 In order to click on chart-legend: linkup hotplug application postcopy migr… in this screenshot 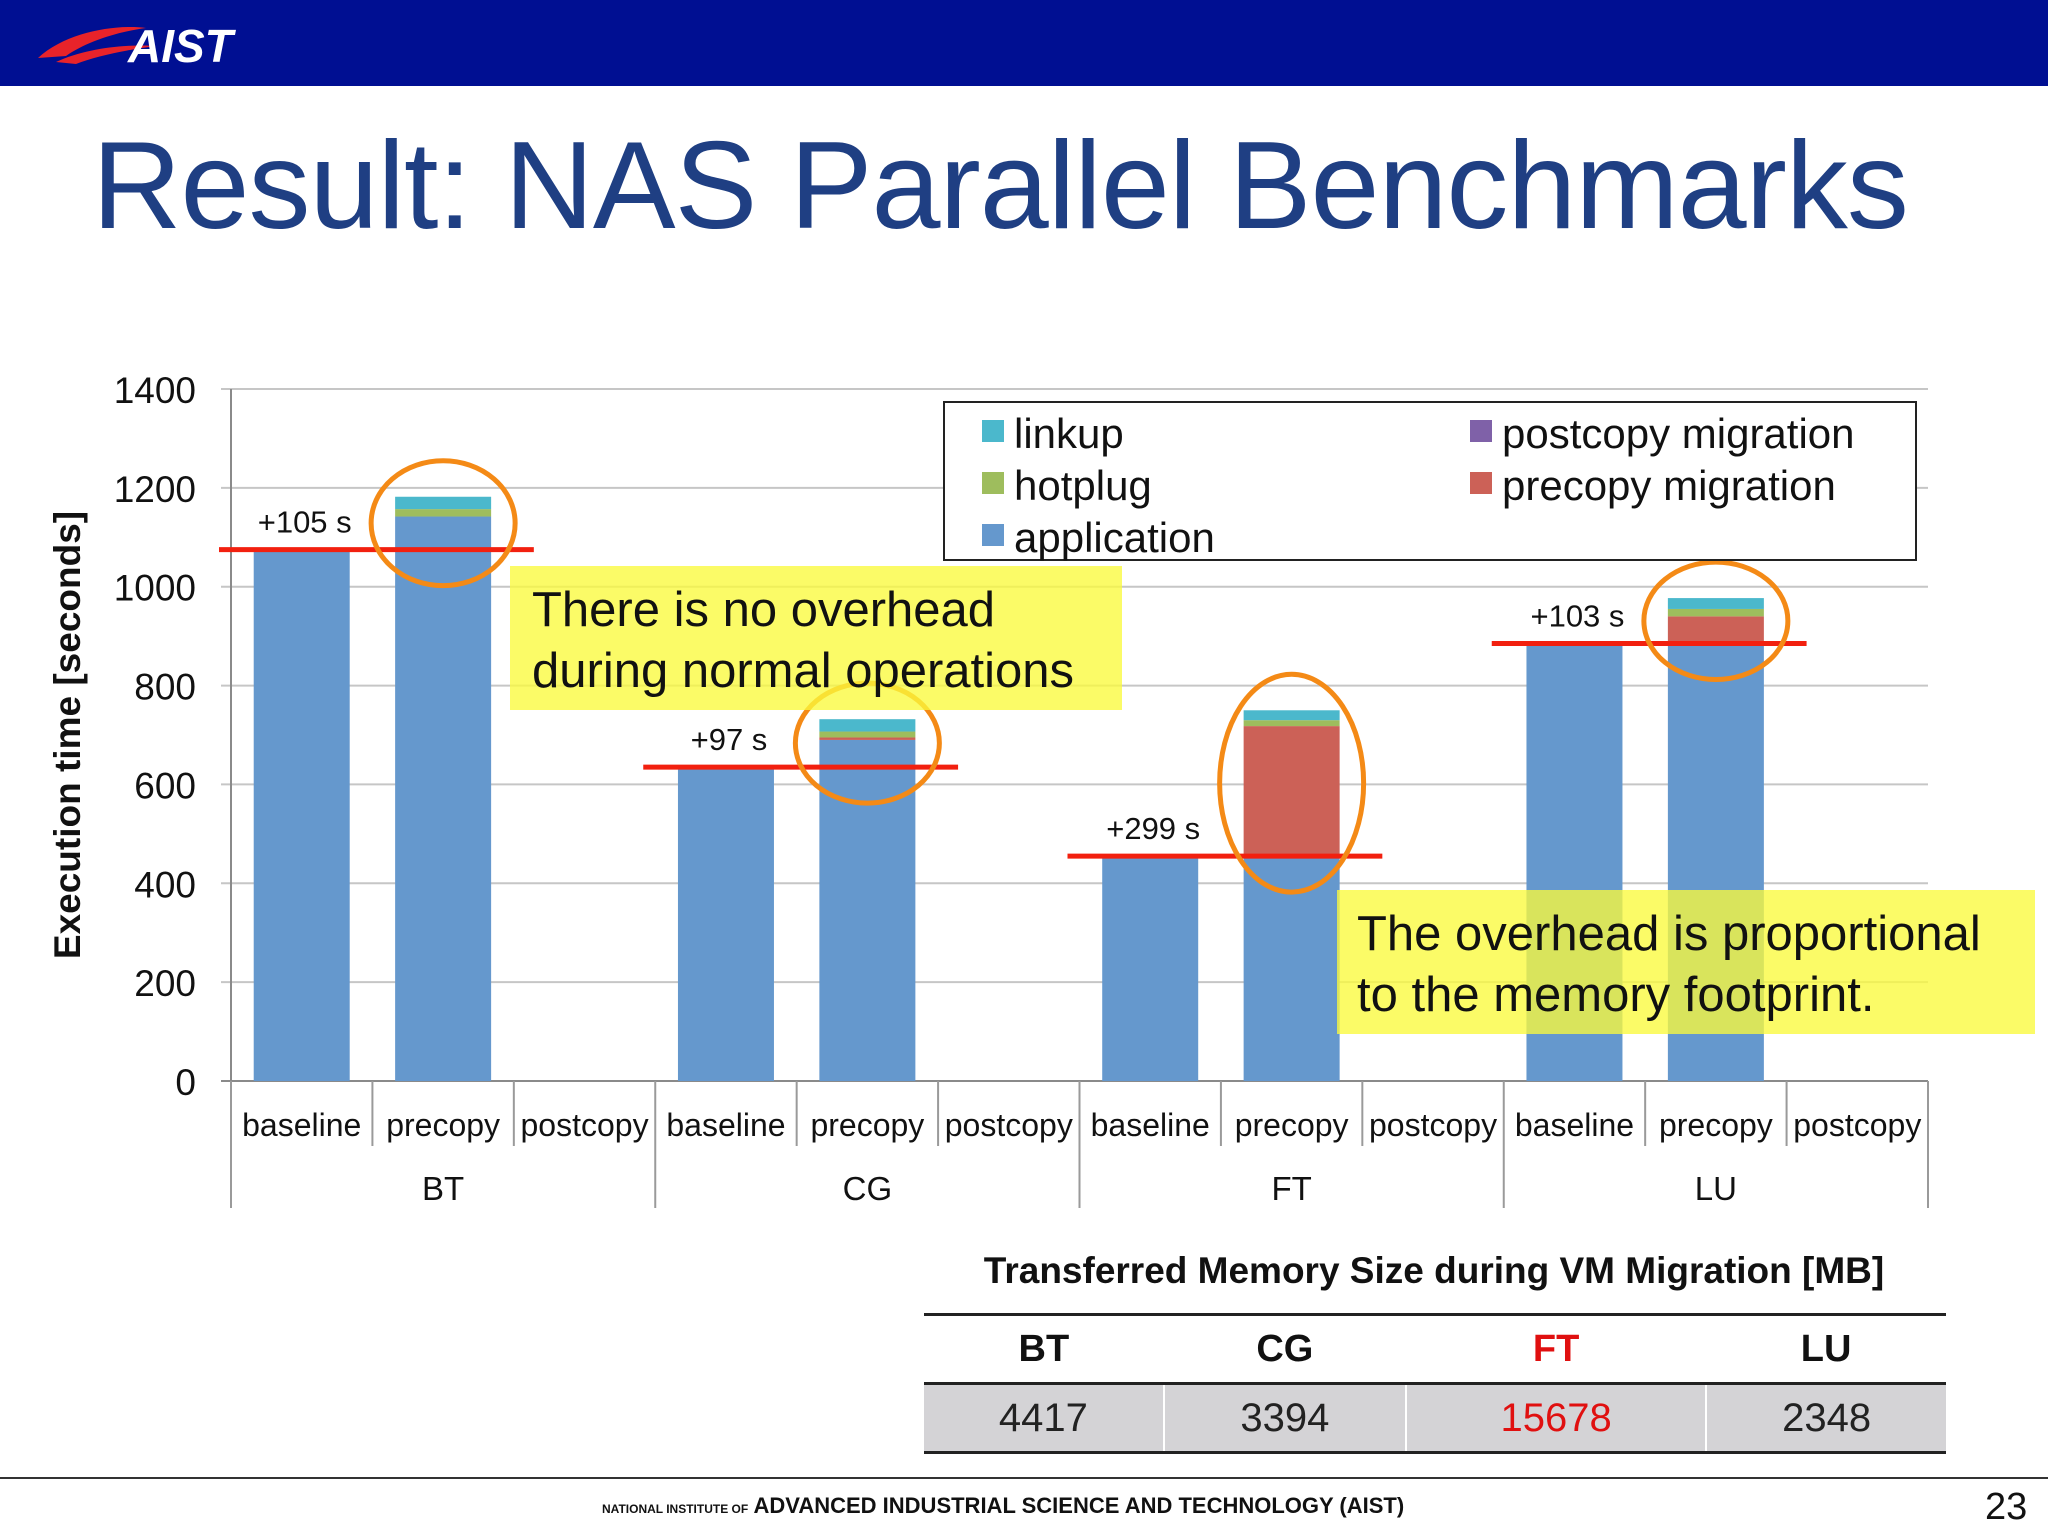, I will do `click(1430, 481)`.